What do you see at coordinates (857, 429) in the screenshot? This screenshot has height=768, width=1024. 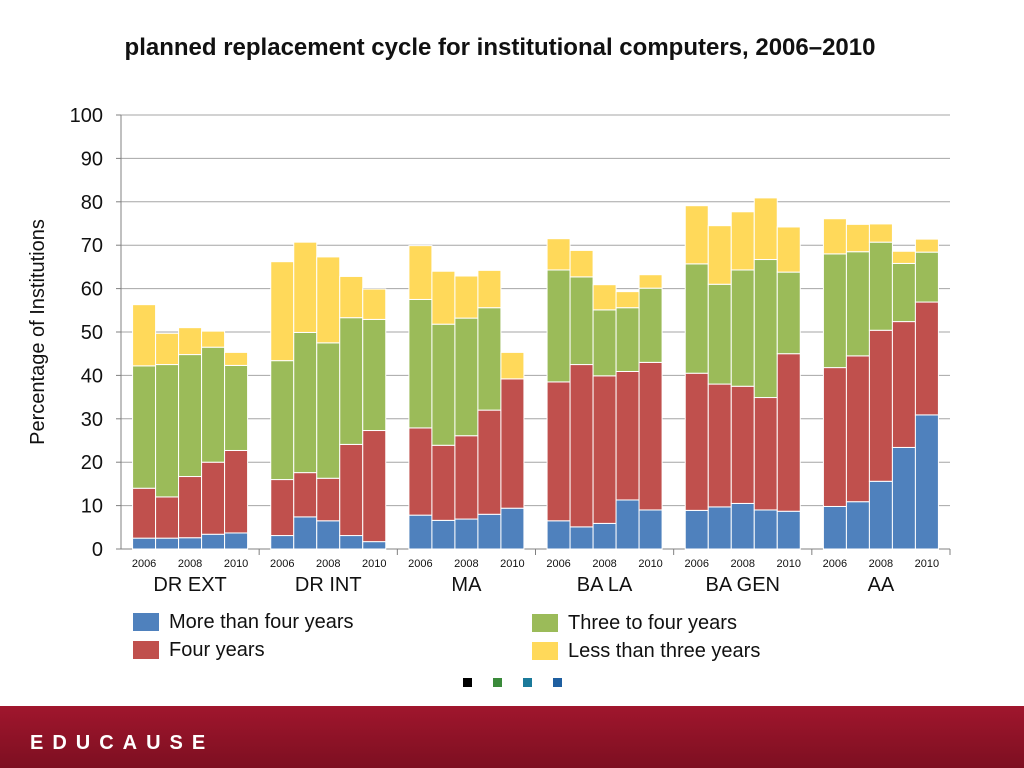 I see `bar-aa-2007-four` at bounding box center [857, 429].